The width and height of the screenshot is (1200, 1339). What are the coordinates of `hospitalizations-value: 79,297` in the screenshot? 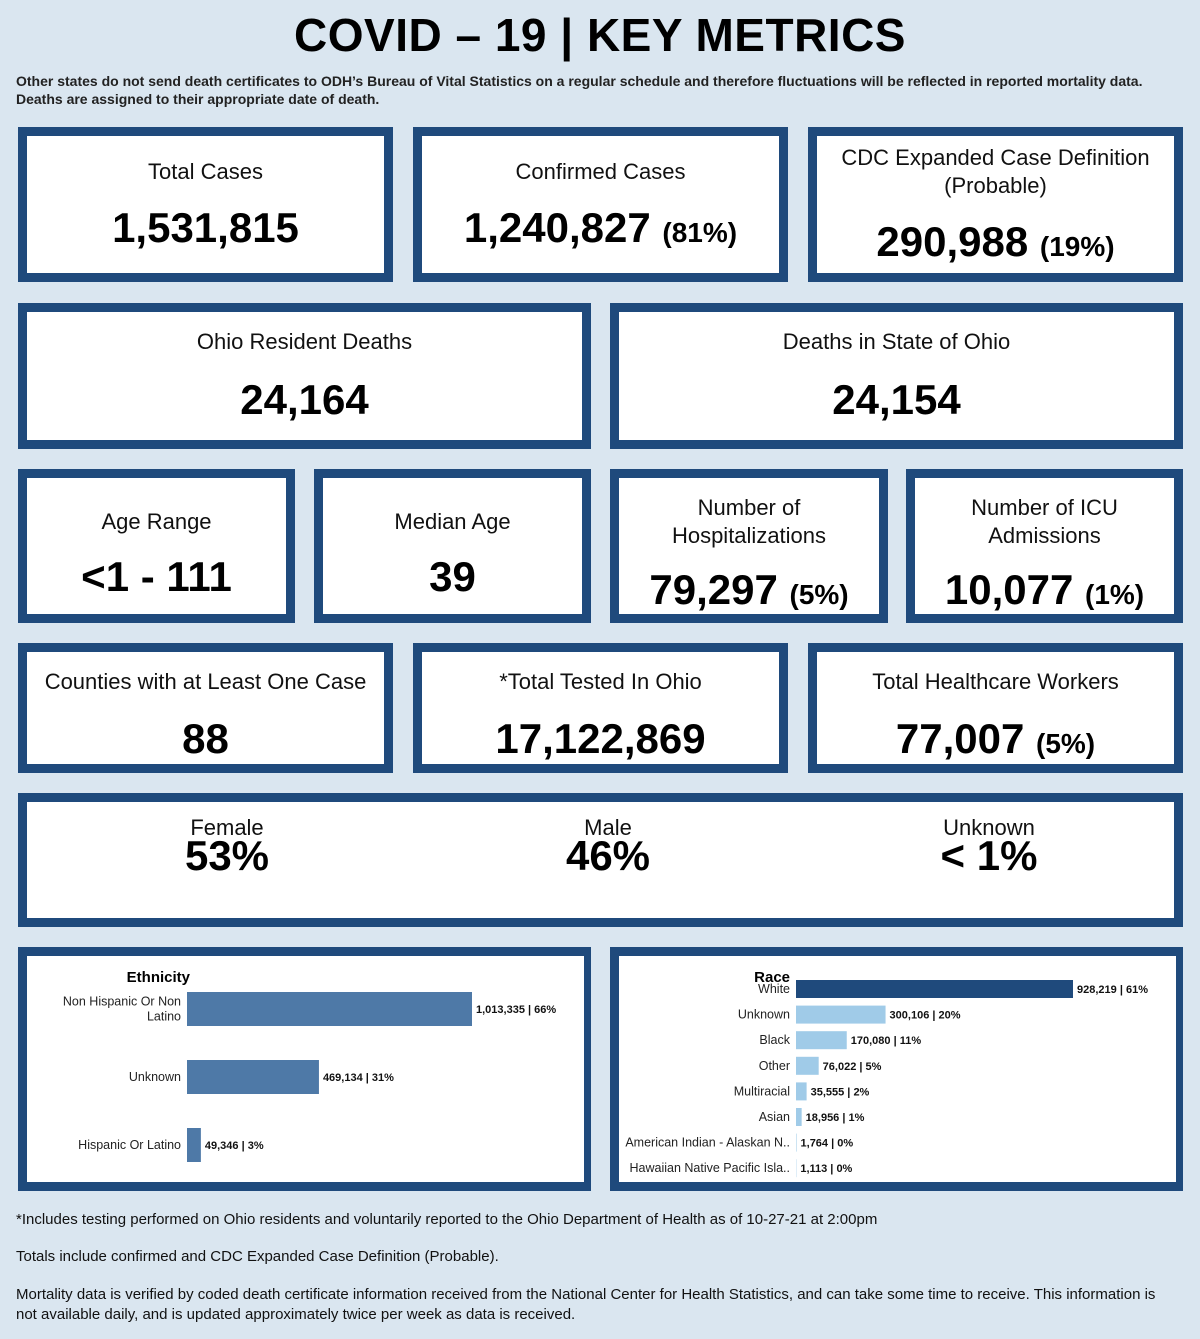 It's located at (713, 589).